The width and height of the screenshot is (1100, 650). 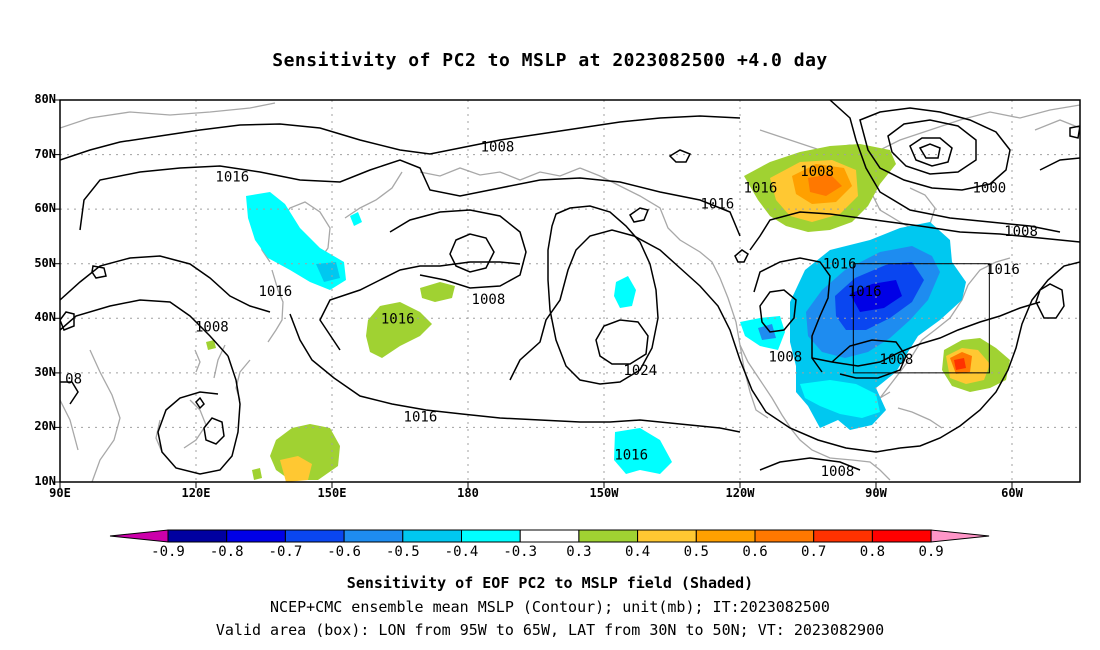 What do you see at coordinates (45, 208) in the screenshot?
I see `lat-label: 60N` at bounding box center [45, 208].